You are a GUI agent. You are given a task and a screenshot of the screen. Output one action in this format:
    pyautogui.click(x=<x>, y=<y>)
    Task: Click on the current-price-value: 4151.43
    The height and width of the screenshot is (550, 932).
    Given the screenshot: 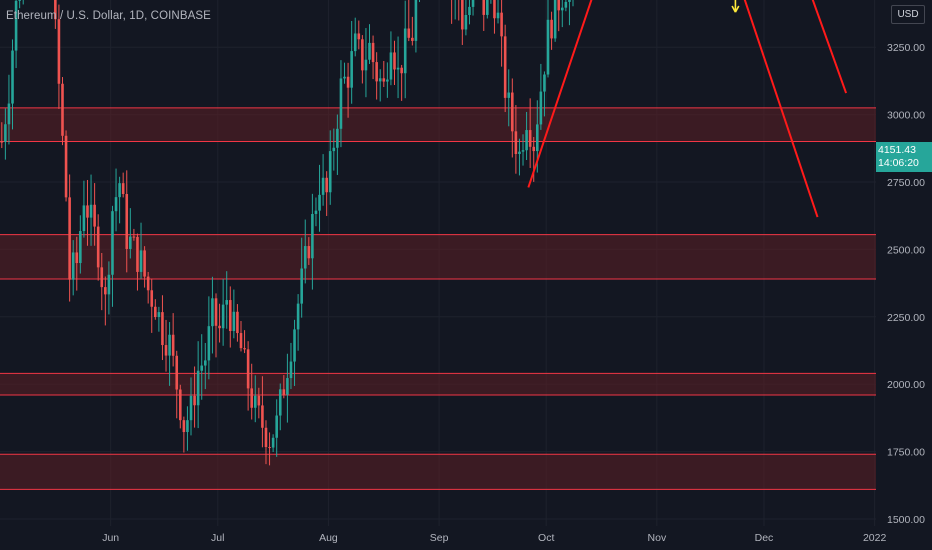 What is the action you would take?
    pyautogui.click(x=897, y=150)
    